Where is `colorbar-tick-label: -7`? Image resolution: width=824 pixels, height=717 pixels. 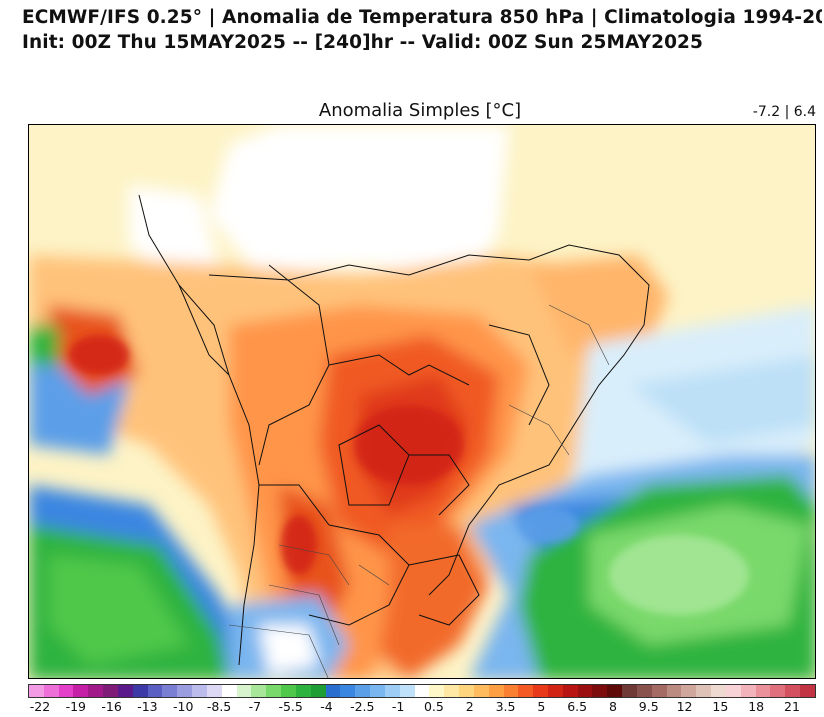 colorbar-tick-label: -7 is located at coordinates (255, 706).